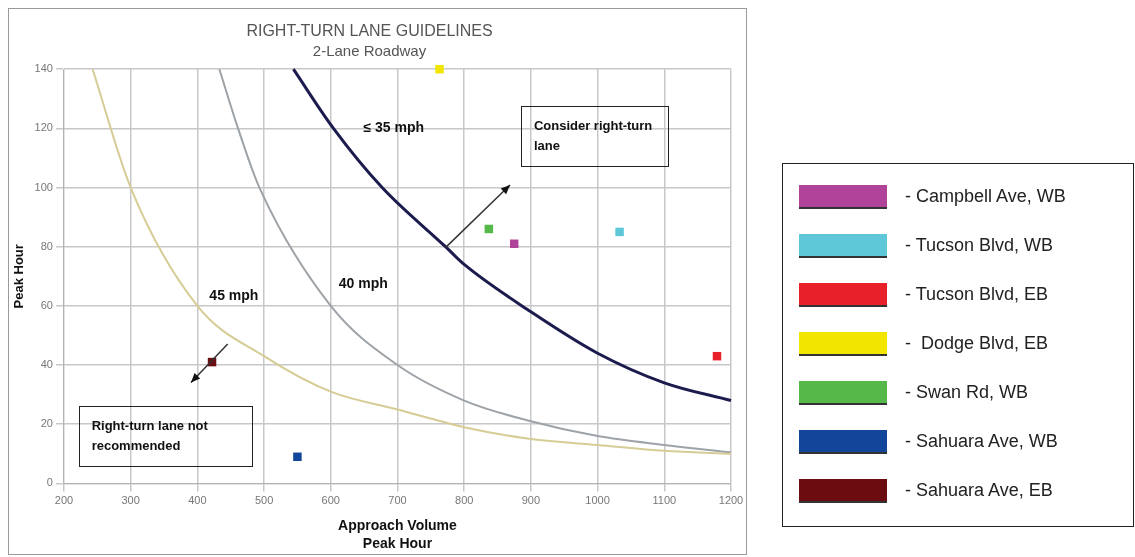  Describe the element at coordinates (979, 245) in the screenshot. I see `legend-label: - Tucson Blvd, WB` at that location.